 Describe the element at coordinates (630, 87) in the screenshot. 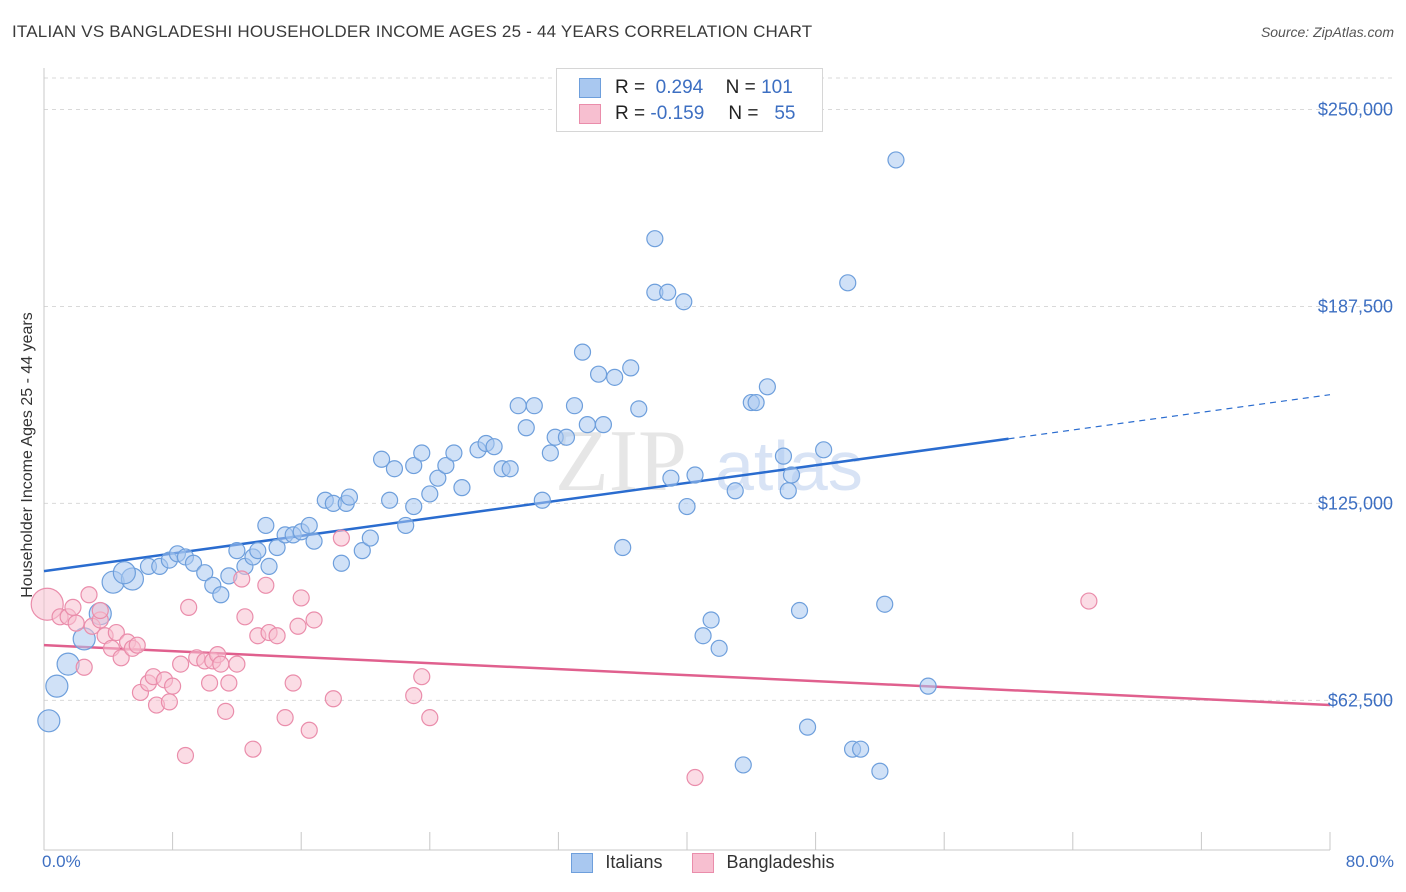

I see `legend-r-label: R =` at that location.